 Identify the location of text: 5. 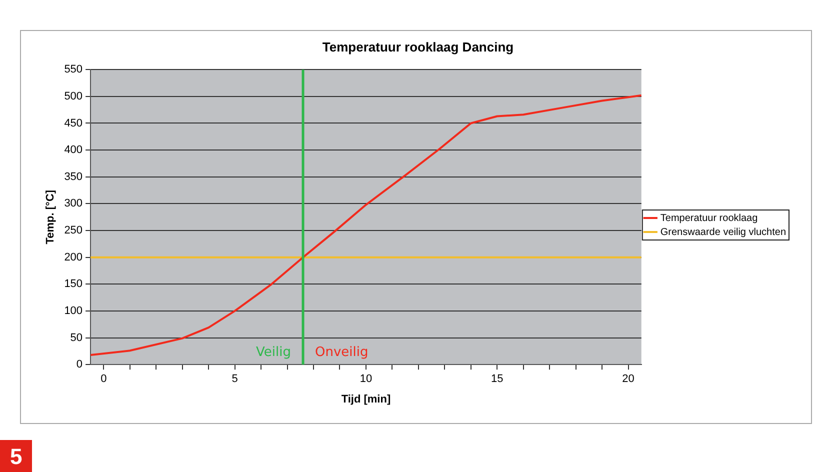
(16, 456).